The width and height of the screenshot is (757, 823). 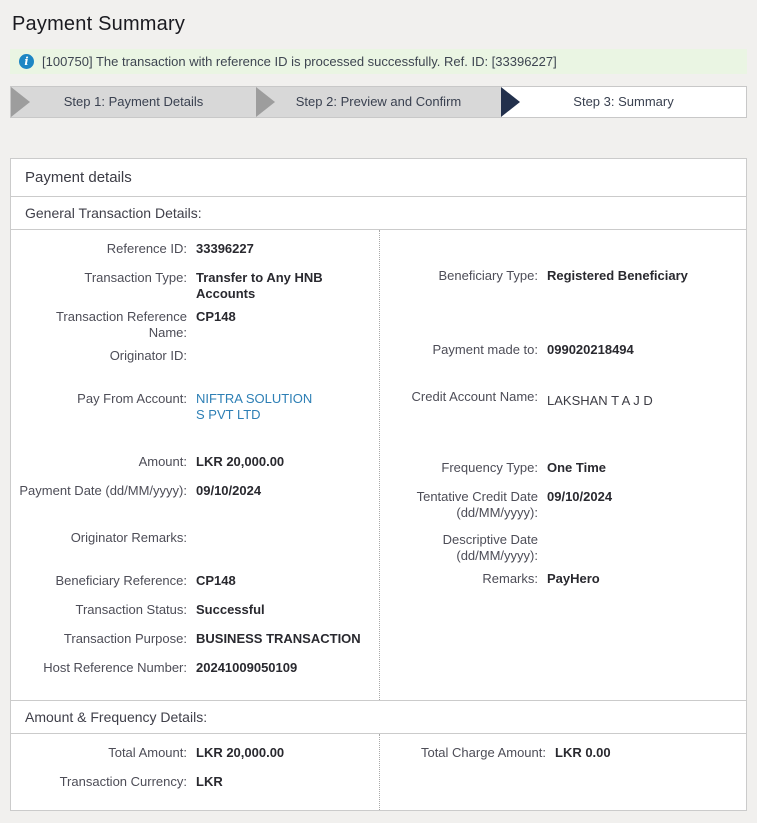 I want to click on detail-row-total-amount: Total Amount: LKR 20,000.00, so click(x=196, y=753).